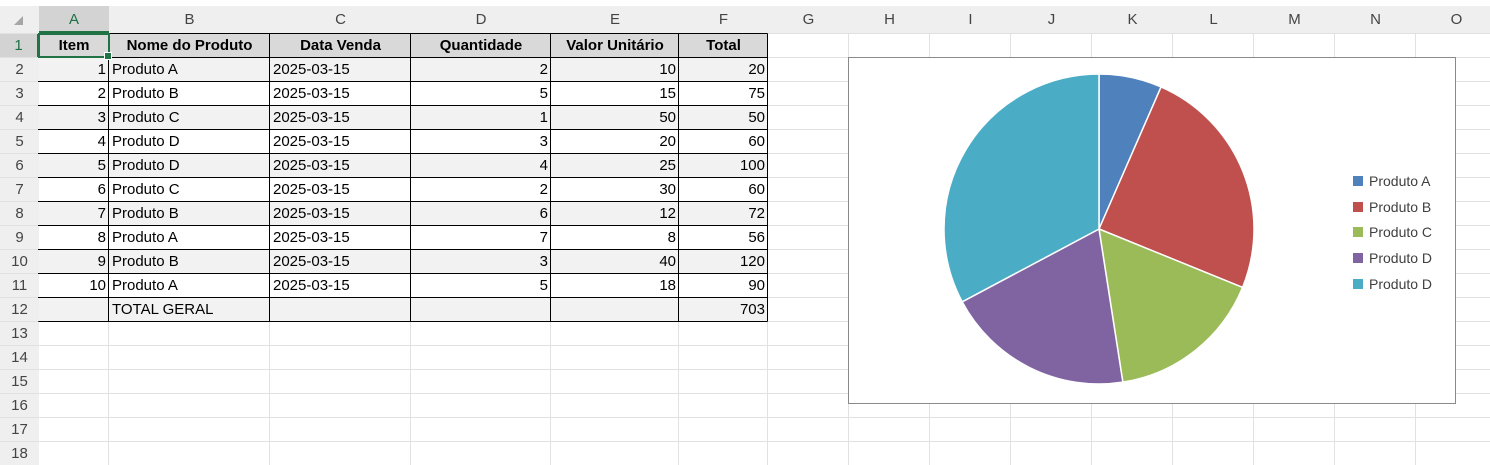 The width and height of the screenshot is (1490, 465). Describe the element at coordinates (667, 93) in the screenshot. I see `table-cell: 15` at that location.